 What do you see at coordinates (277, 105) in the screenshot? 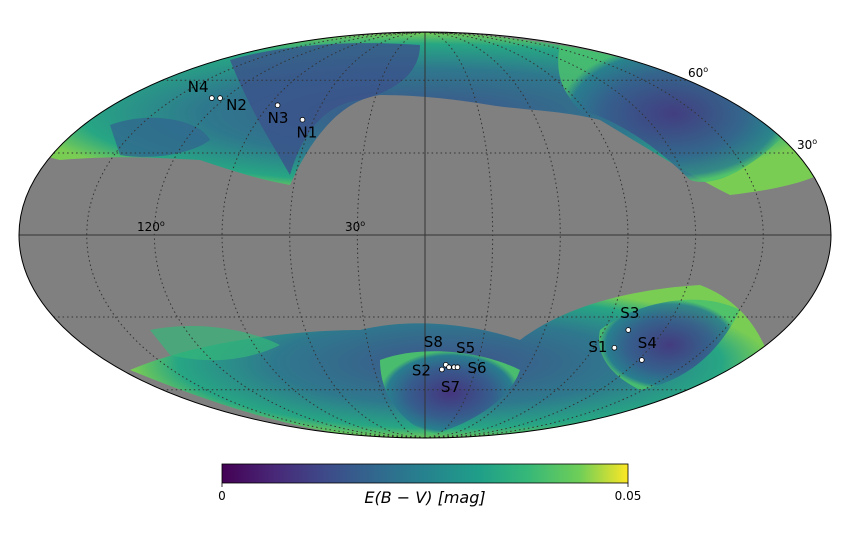
I see `field-marker-n3` at bounding box center [277, 105].